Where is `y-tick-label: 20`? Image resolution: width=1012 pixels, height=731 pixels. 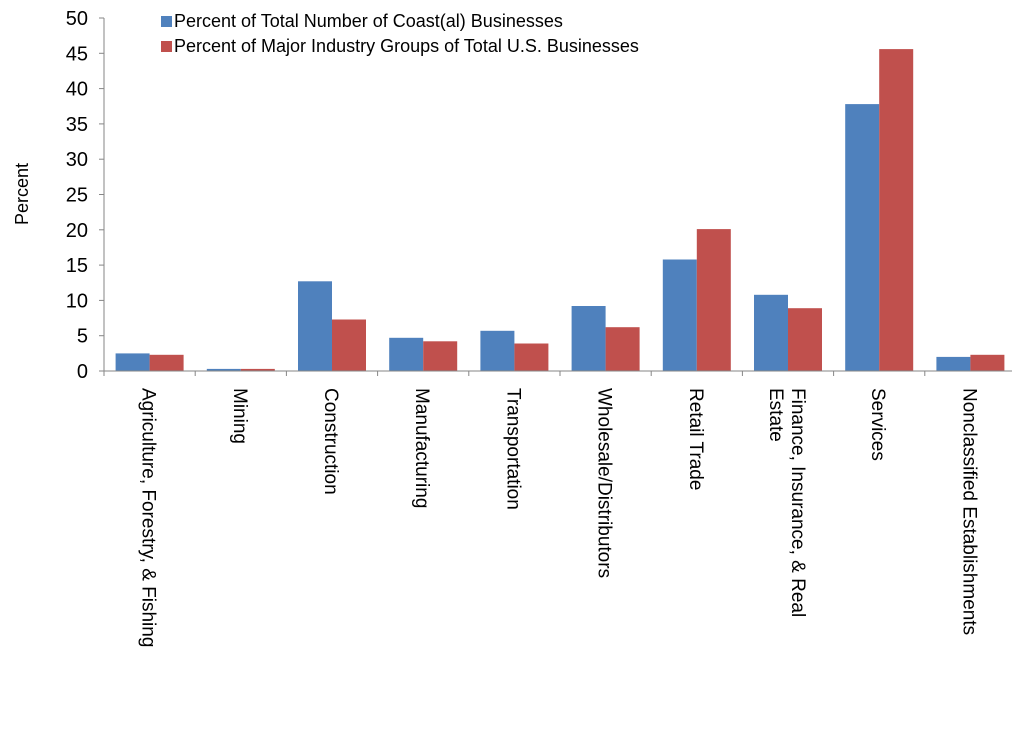 y-tick-label: 20 is located at coordinates (77, 231).